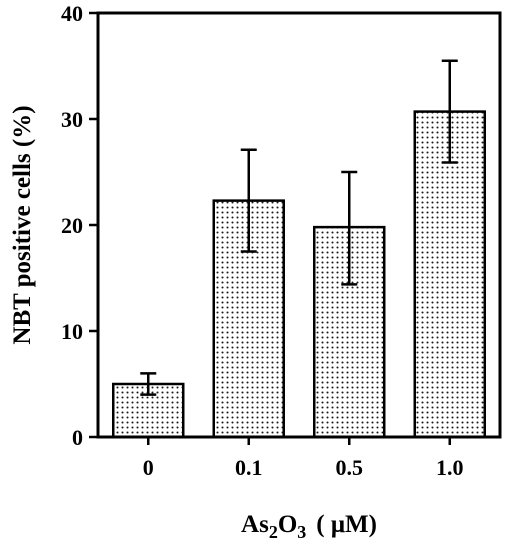  I want to click on y-axis-title: NBT positive cells (%), so click(22, 224).